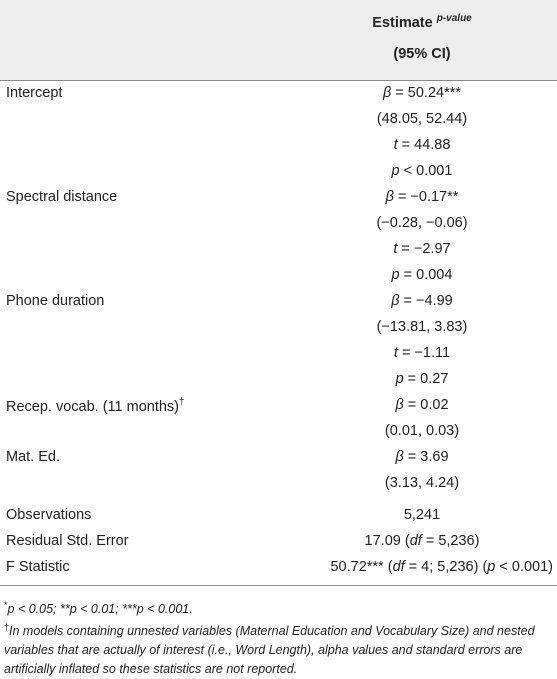 This screenshot has width=557, height=679. I want to click on table-row: Mat. Ed. β = 3.69, so click(278, 458).